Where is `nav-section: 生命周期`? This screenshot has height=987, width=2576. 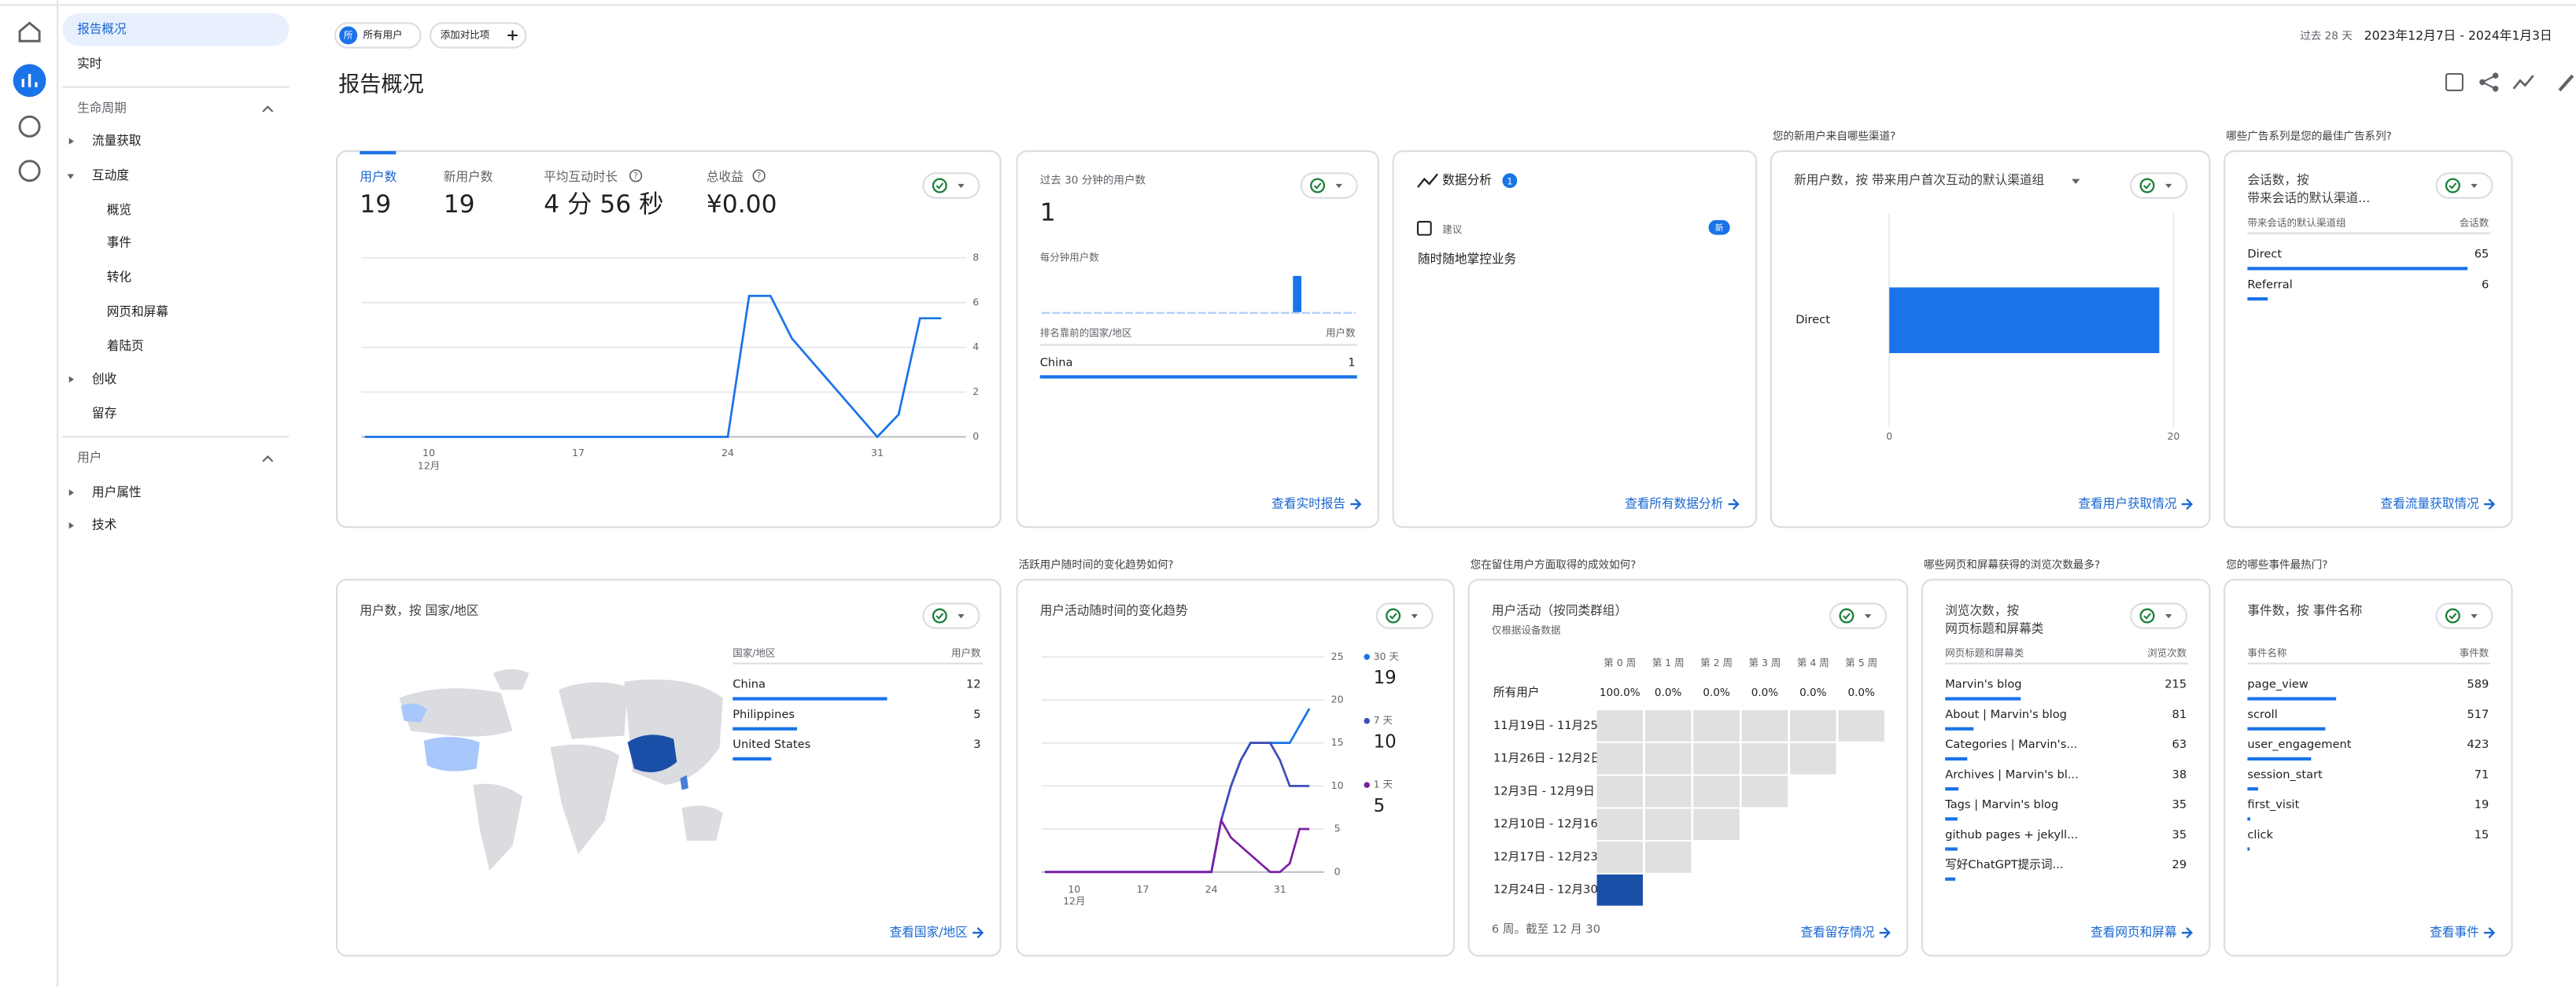 nav-section: 生命周期 is located at coordinates (102, 108).